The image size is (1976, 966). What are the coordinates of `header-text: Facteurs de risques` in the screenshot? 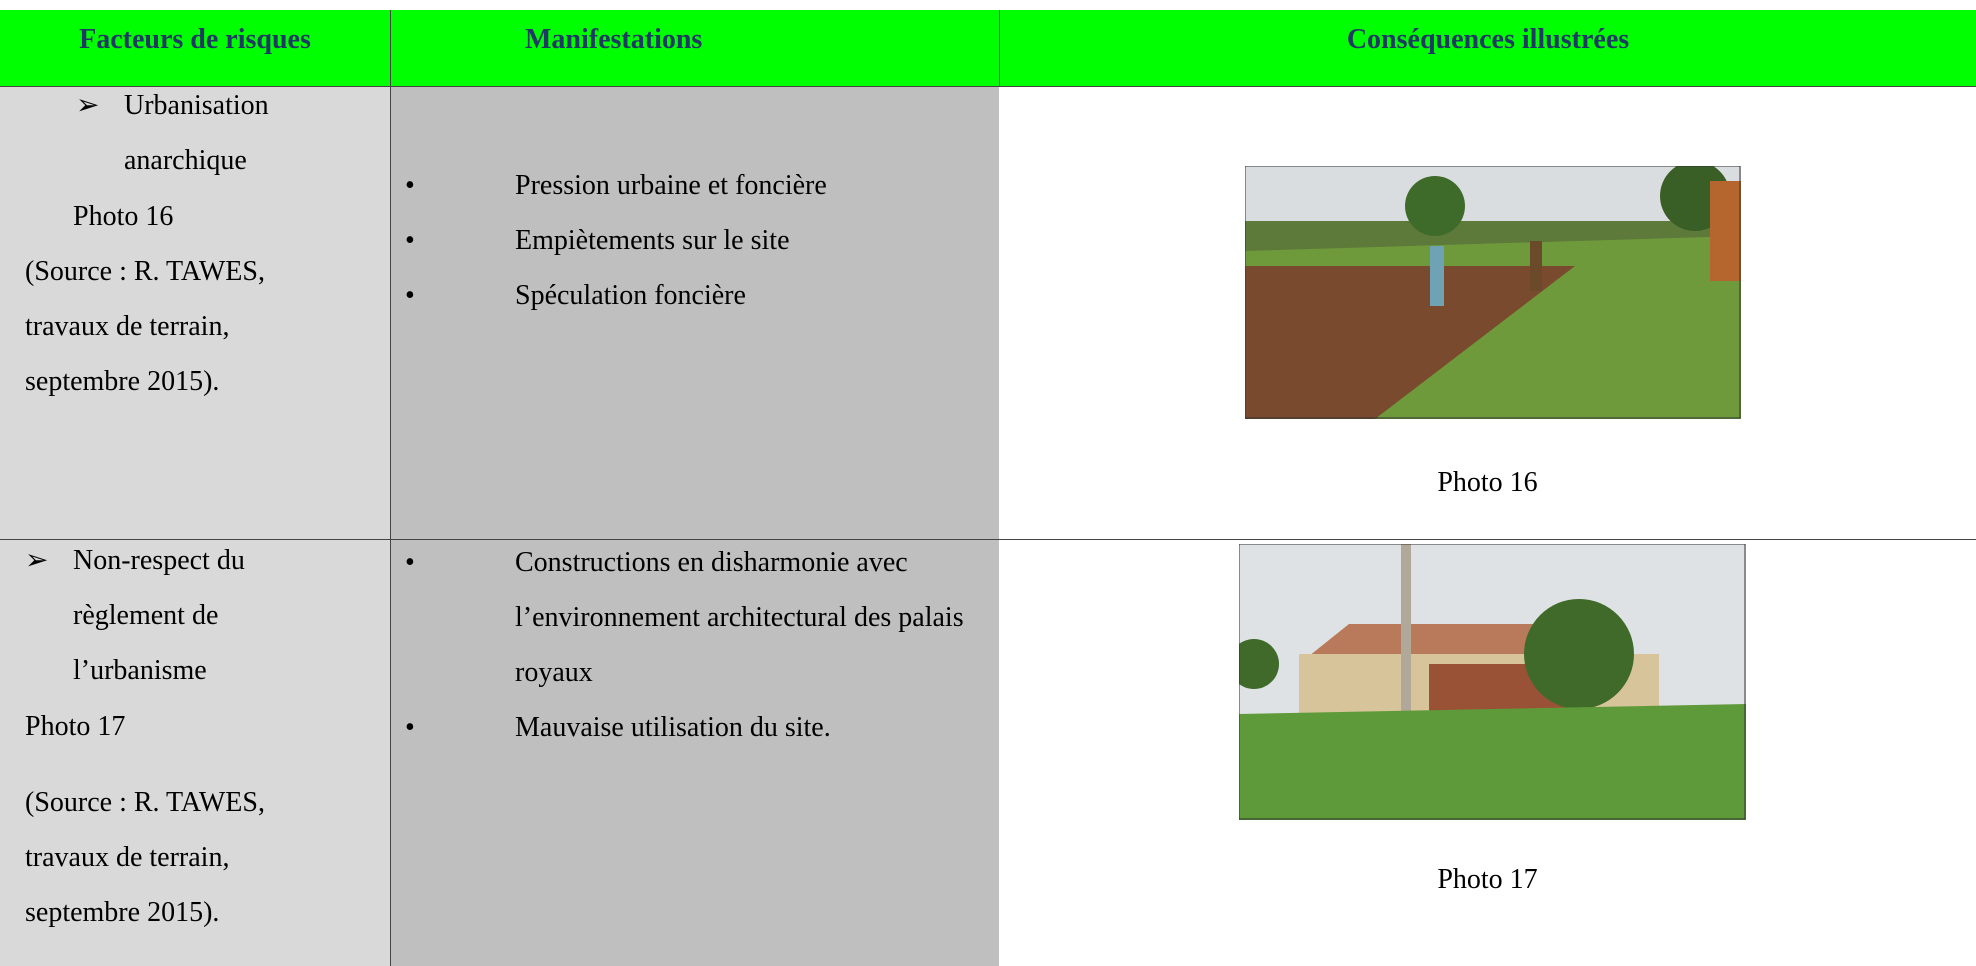 It's located at (195, 39).